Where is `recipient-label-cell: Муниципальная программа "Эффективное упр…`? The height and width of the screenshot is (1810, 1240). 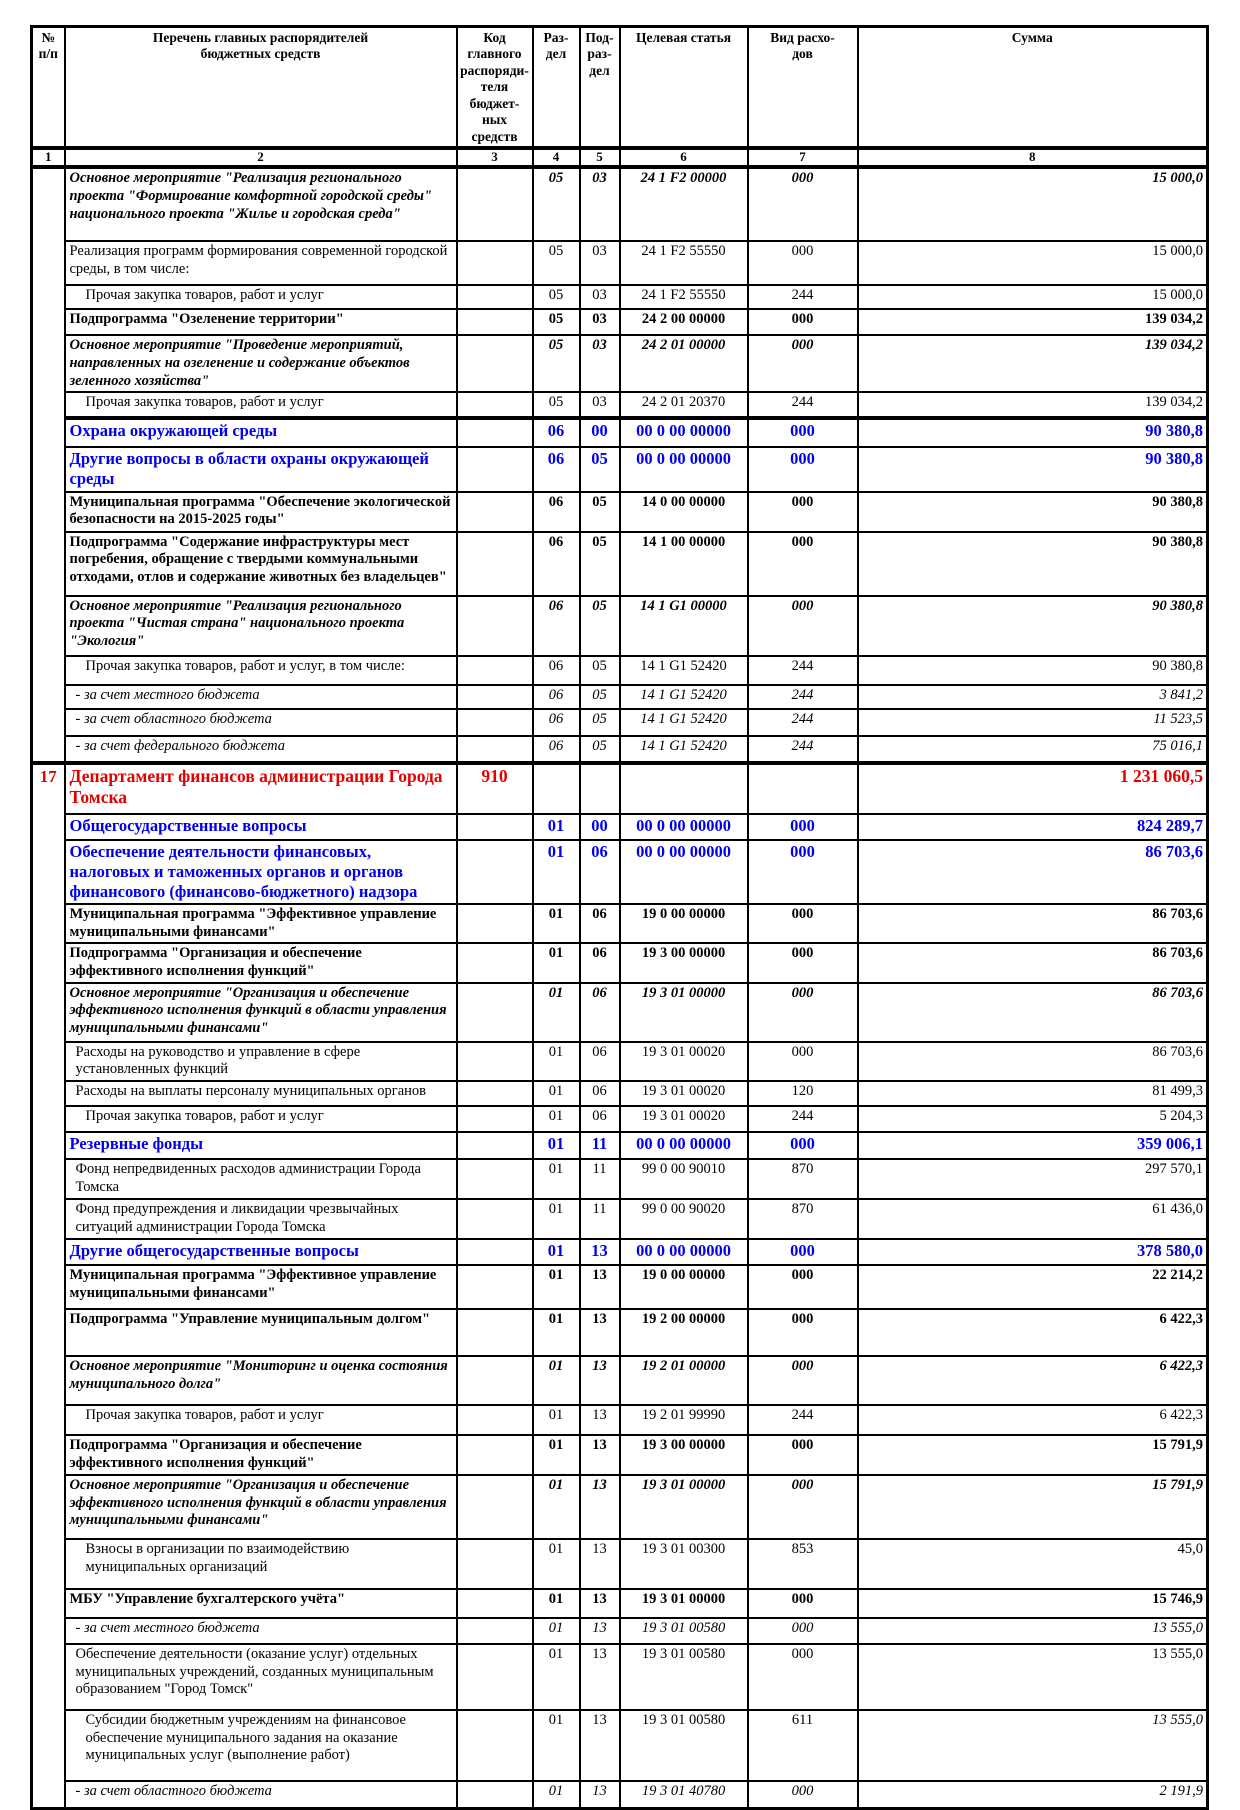 recipient-label-cell: Муниципальная программа "Эффективное упр… is located at coordinates (260, 923).